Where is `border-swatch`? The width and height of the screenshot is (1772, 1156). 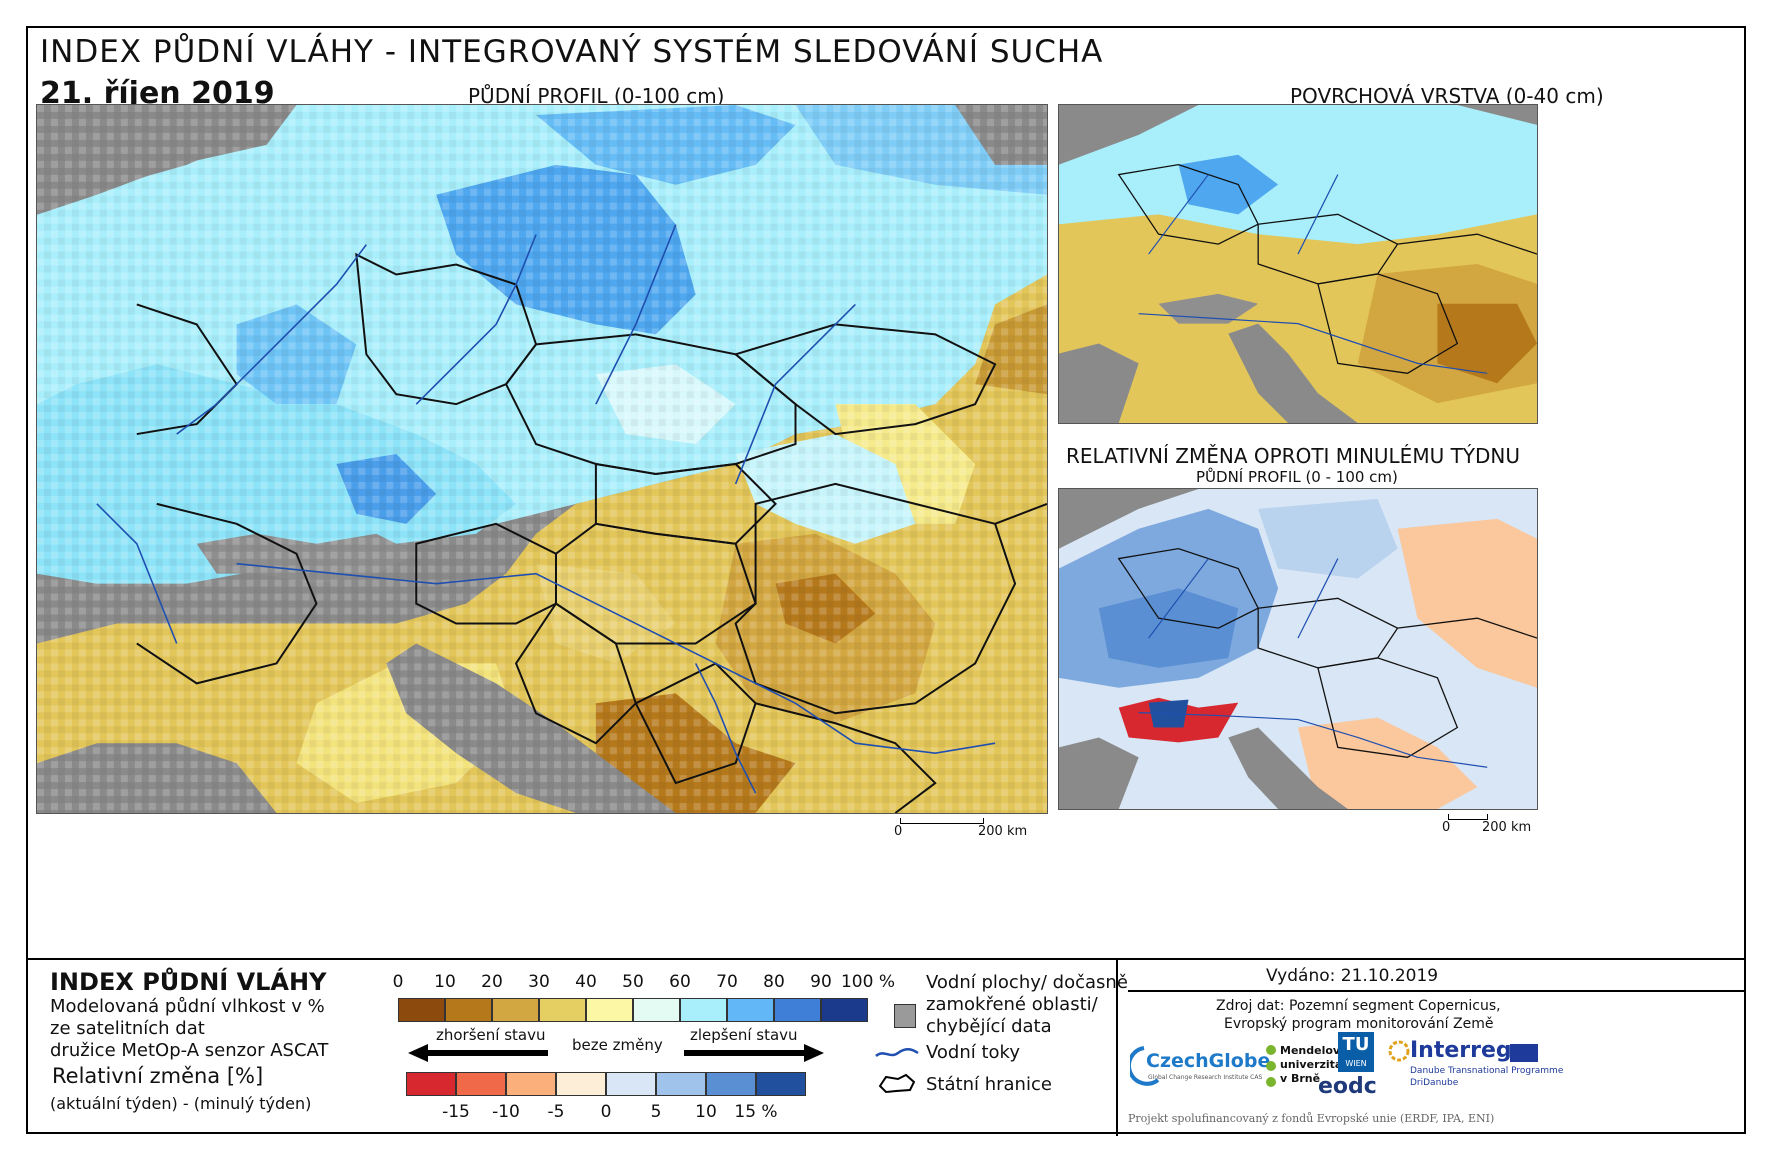 border-swatch is located at coordinates (897, 1083).